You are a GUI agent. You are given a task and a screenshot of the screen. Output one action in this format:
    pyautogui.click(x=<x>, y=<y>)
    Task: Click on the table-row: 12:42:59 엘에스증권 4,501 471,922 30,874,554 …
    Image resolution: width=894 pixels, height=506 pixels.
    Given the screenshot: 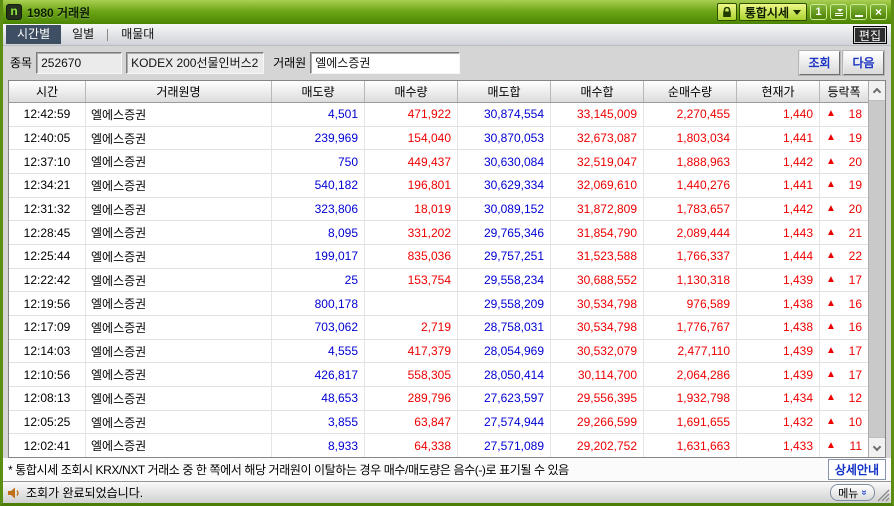 What is the action you would take?
    pyautogui.click(x=438, y=115)
    